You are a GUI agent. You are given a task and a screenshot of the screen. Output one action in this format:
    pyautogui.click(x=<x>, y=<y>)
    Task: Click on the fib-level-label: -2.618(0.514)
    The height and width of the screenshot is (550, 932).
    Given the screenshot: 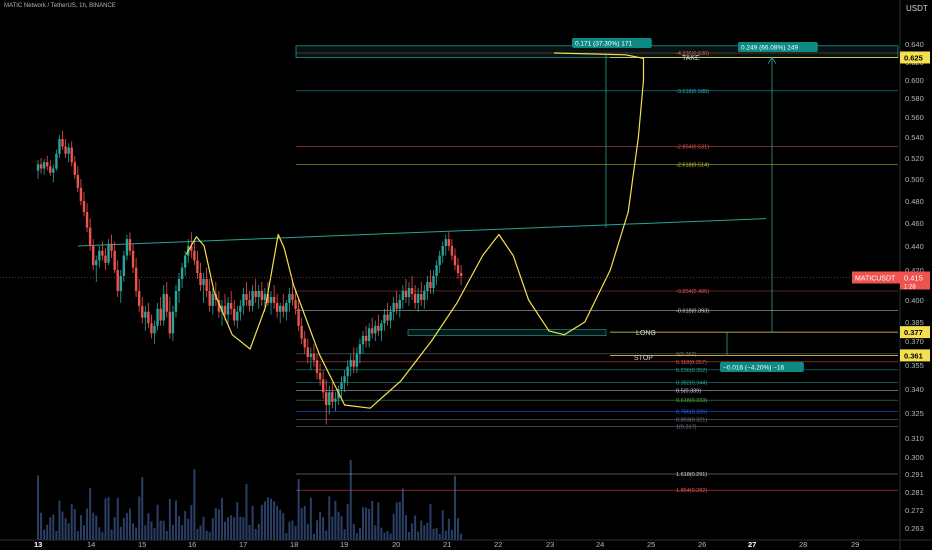 What is the action you would take?
    pyautogui.click(x=692, y=165)
    